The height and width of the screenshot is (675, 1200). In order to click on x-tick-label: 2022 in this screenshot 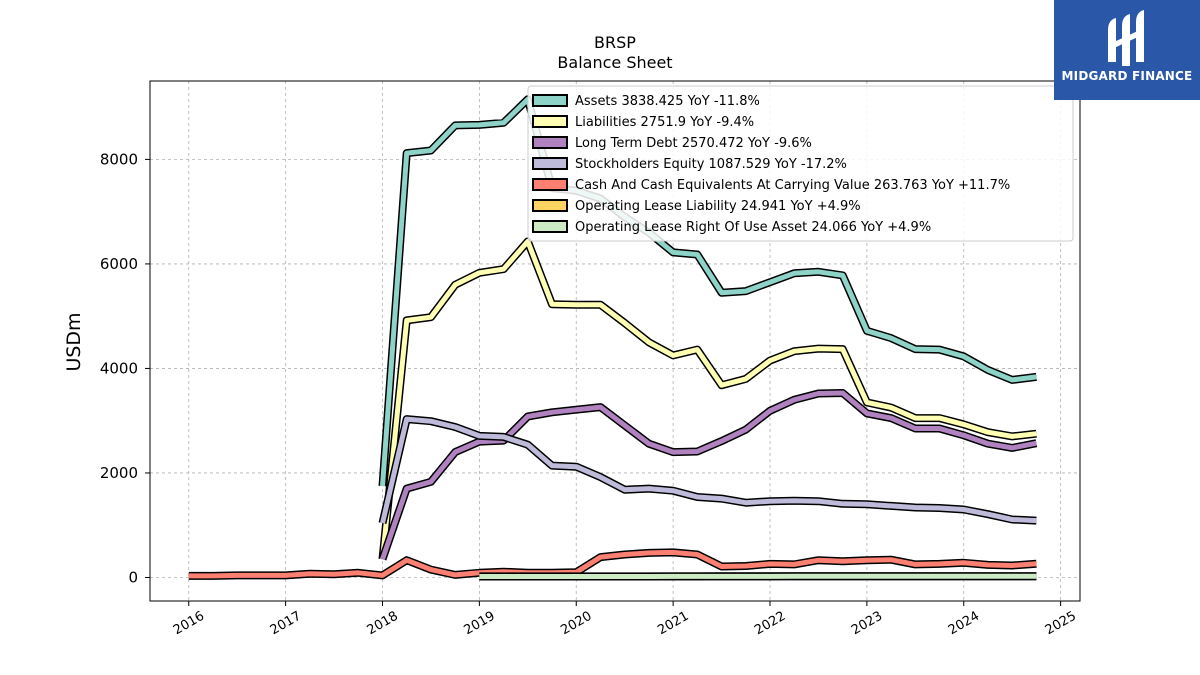, I will do `click(770, 624)`.